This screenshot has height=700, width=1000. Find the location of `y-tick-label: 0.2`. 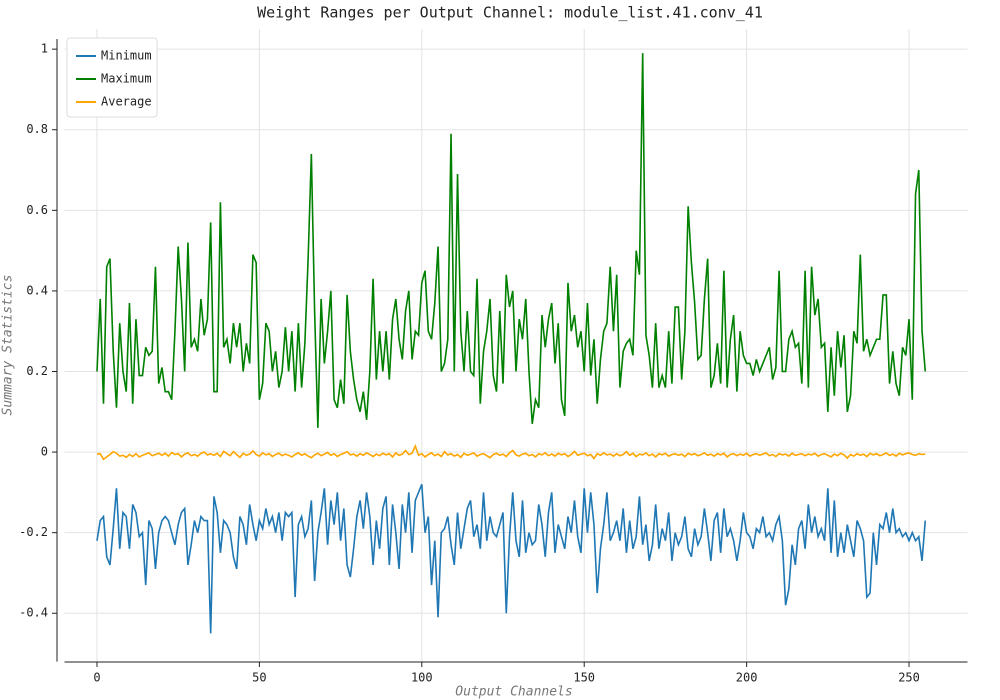

y-tick-label: 0.2 is located at coordinates (37, 371).